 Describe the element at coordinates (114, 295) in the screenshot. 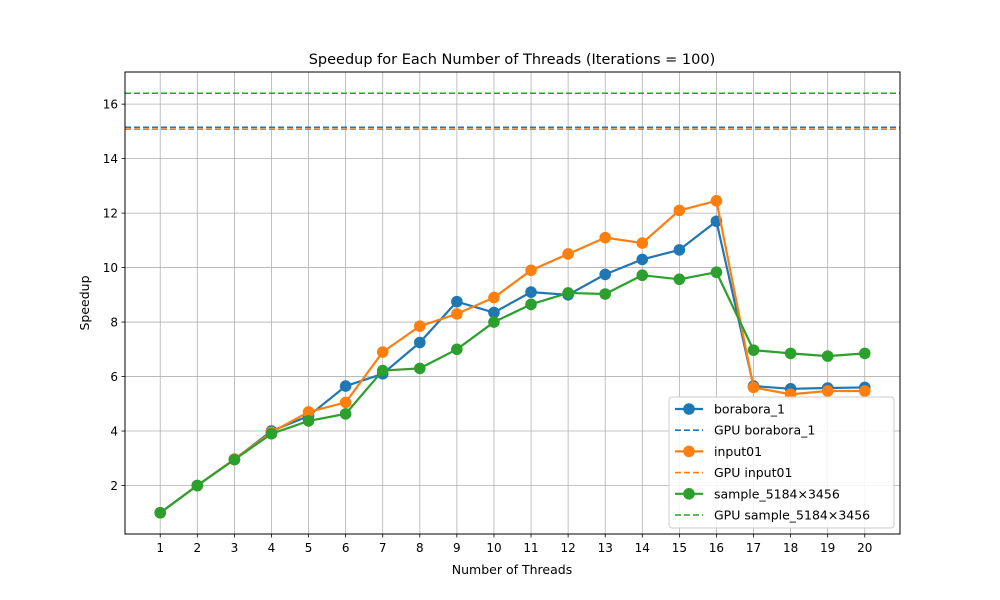

I see `y-axis-ticks: 2 4 6 8 10 12 14 16` at that location.